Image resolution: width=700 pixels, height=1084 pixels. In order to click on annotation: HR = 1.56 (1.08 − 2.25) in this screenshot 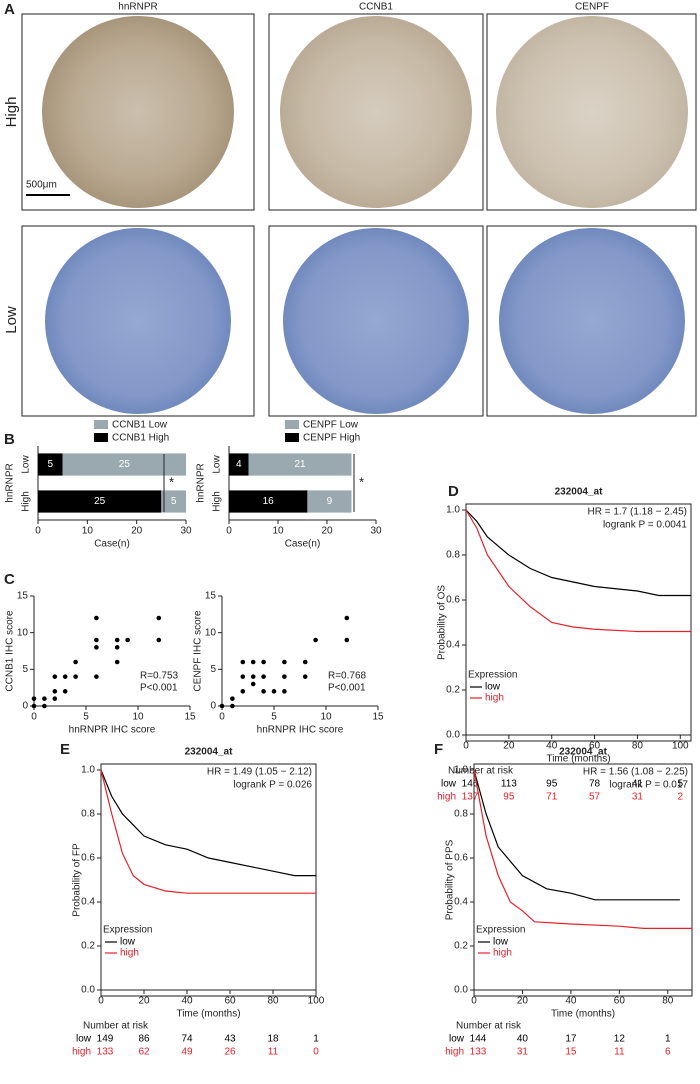, I will do `click(635, 772)`.